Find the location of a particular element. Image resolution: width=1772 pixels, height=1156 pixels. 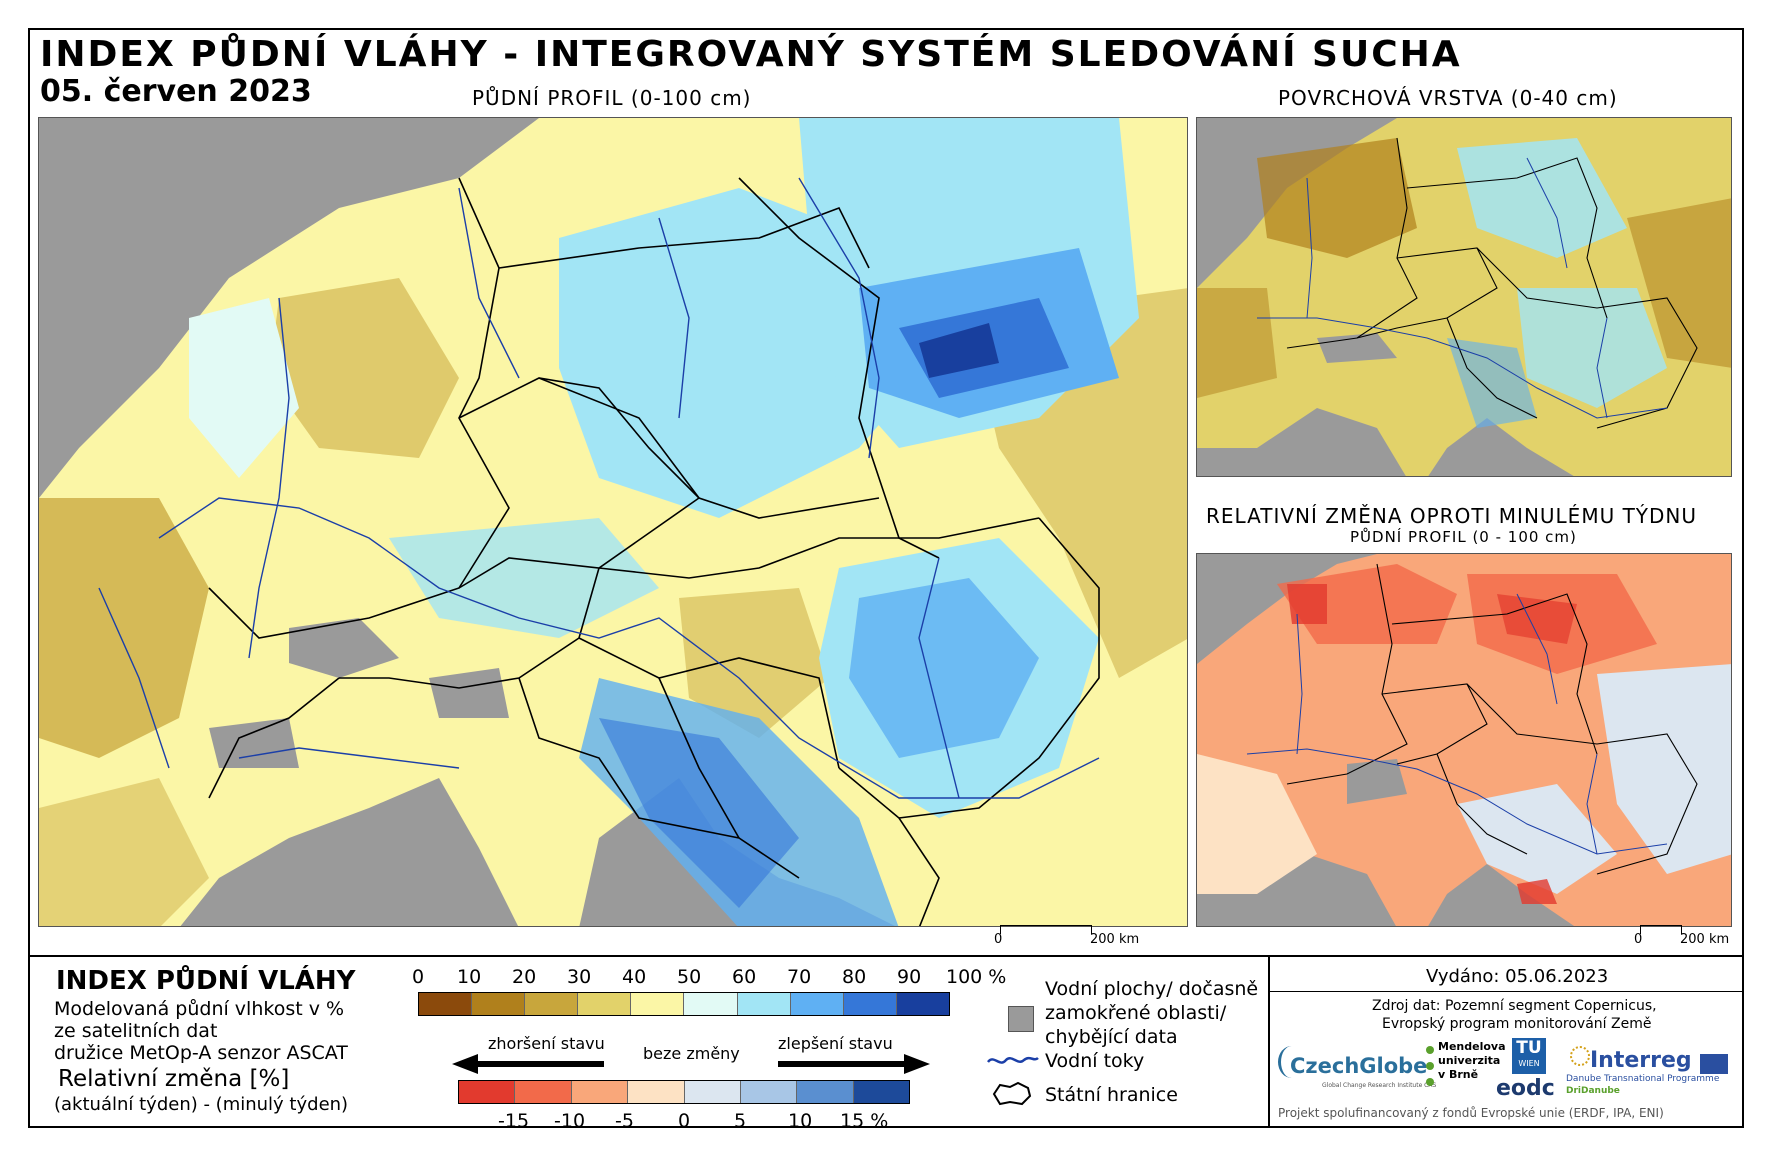

change-tick: 15 % is located at coordinates (864, 1121).